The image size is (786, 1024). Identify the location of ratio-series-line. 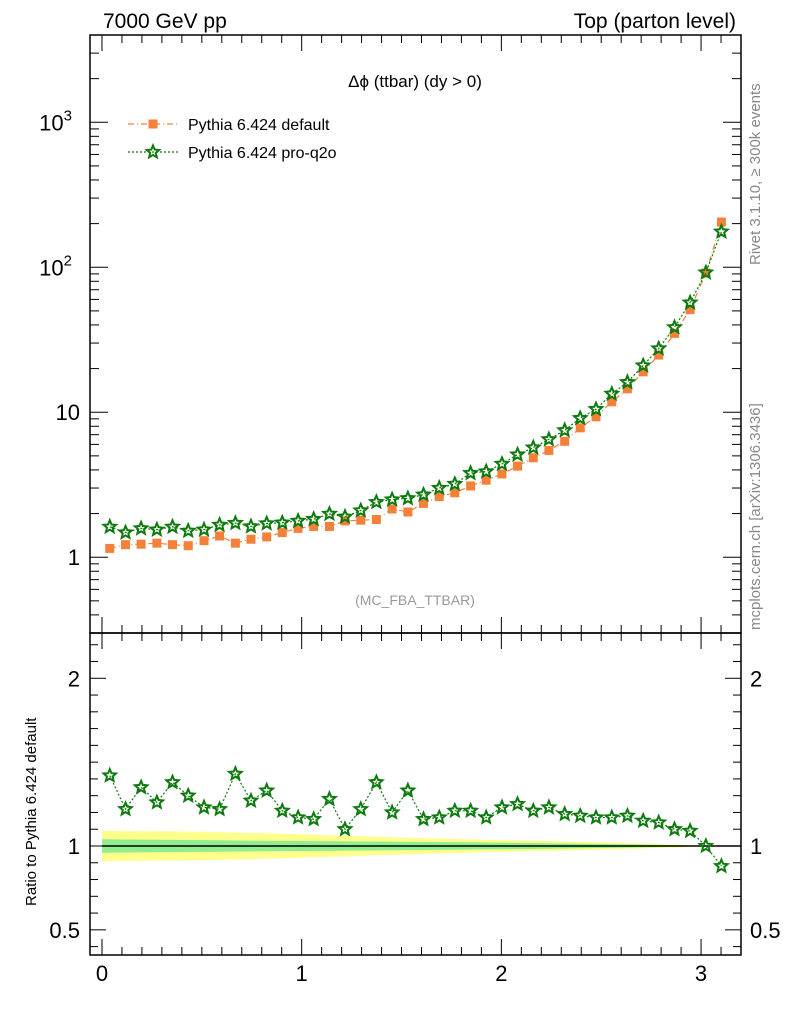
(415, 819).